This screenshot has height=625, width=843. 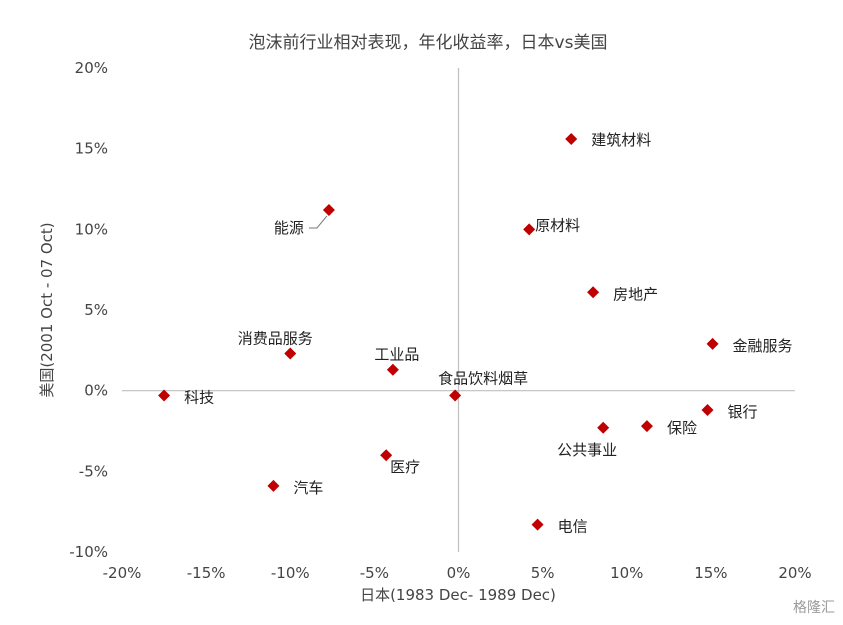 What do you see at coordinates (91, 229) in the screenshot?
I see `y-tick-label: 10%` at bounding box center [91, 229].